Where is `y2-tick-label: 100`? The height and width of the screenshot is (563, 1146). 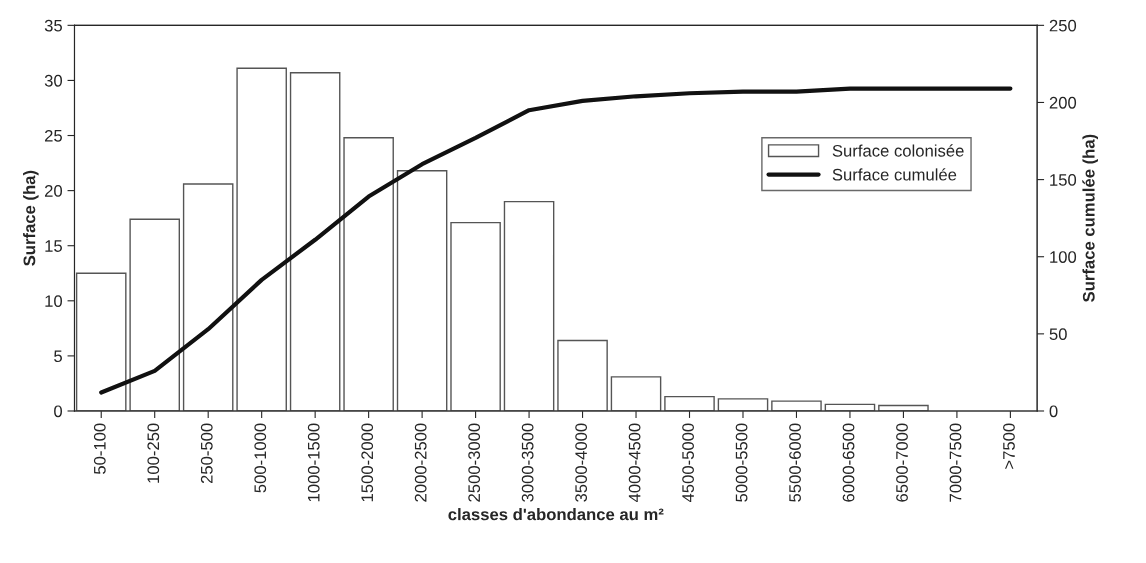
y2-tick-label: 100 is located at coordinates (1063, 257).